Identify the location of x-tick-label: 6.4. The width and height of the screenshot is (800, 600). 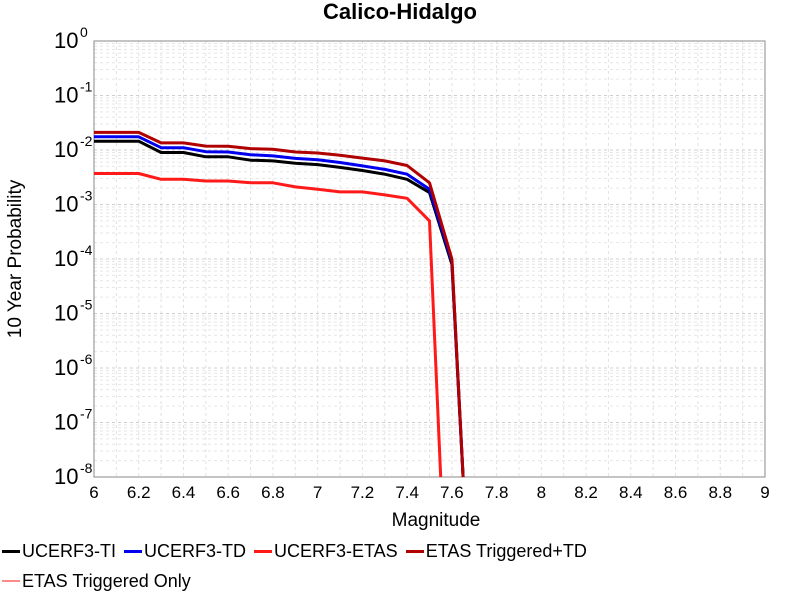
(184, 492).